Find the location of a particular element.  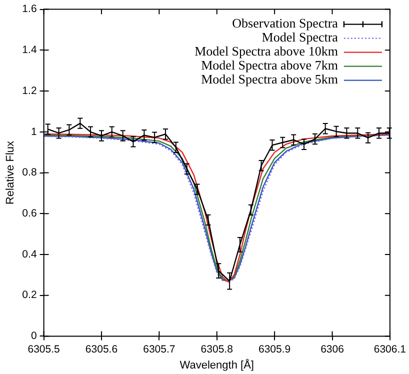

legend-label: Model Spectra above 10km is located at coordinates (266, 51).